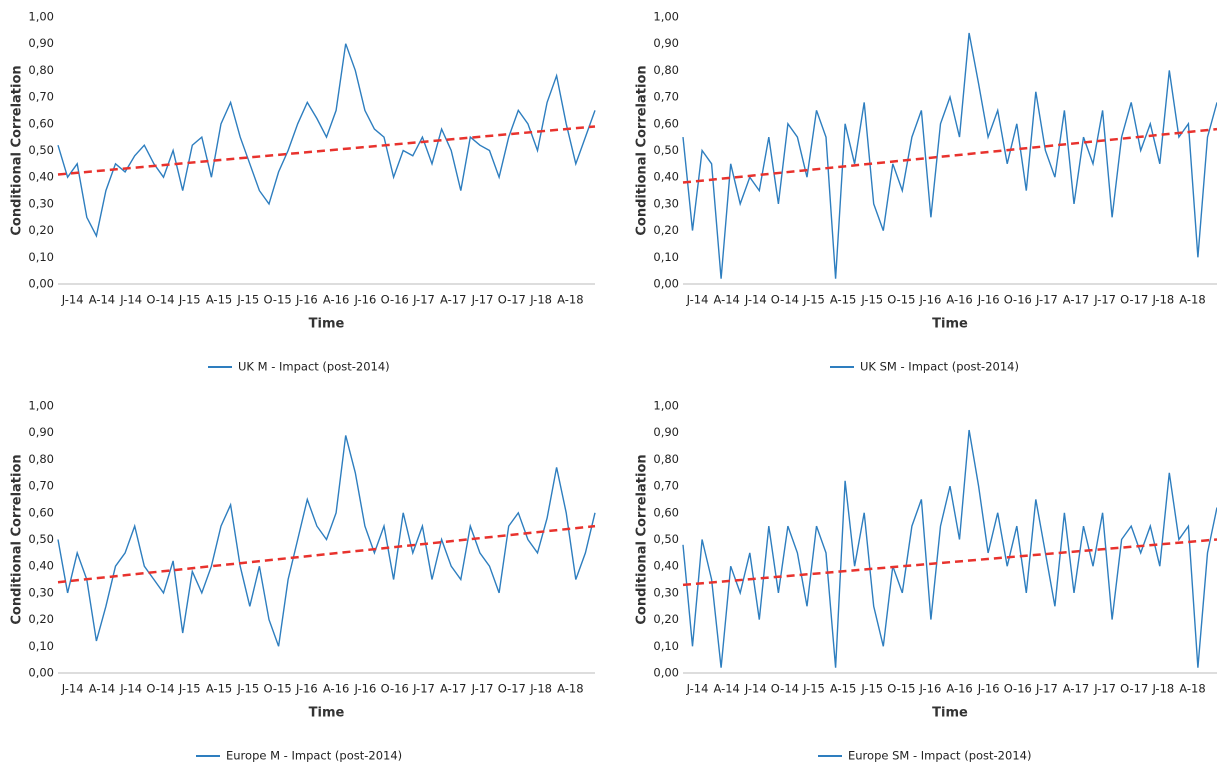 Image resolution: width=1217 pixels, height=768 pixels. Describe the element at coordinates (314, 367) in the screenshot. I see `legend-label: UK M - Impact (post-2014)` at that location.